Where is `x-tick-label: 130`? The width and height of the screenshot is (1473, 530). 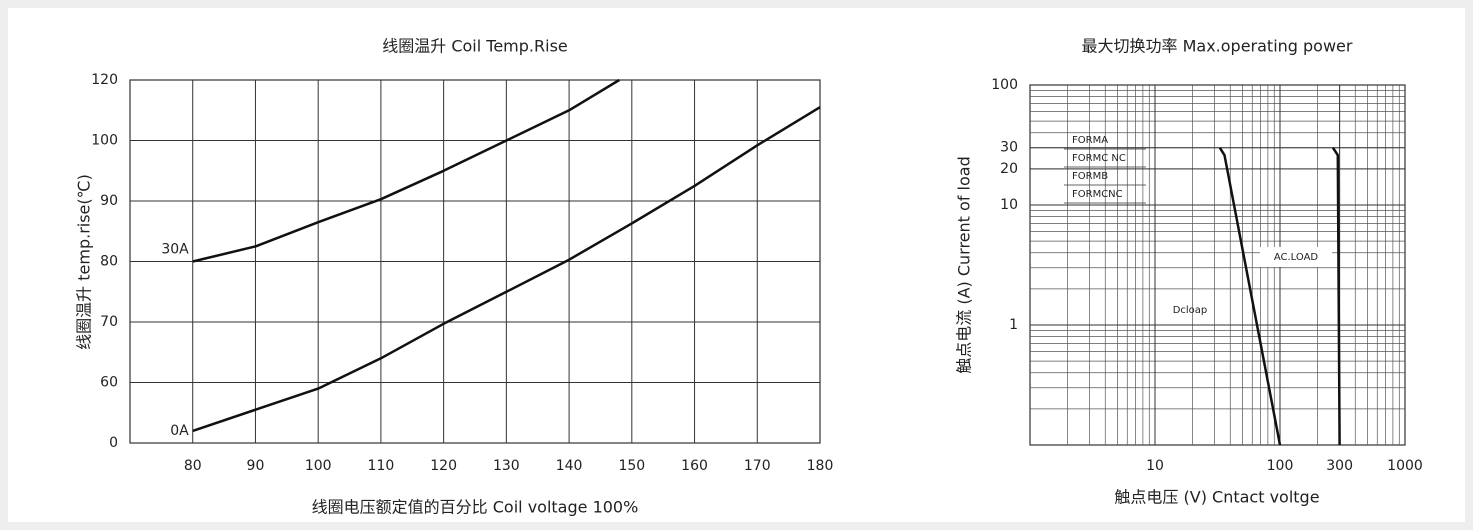 x-tick-label: 130 is located at coordinates (506, 466).